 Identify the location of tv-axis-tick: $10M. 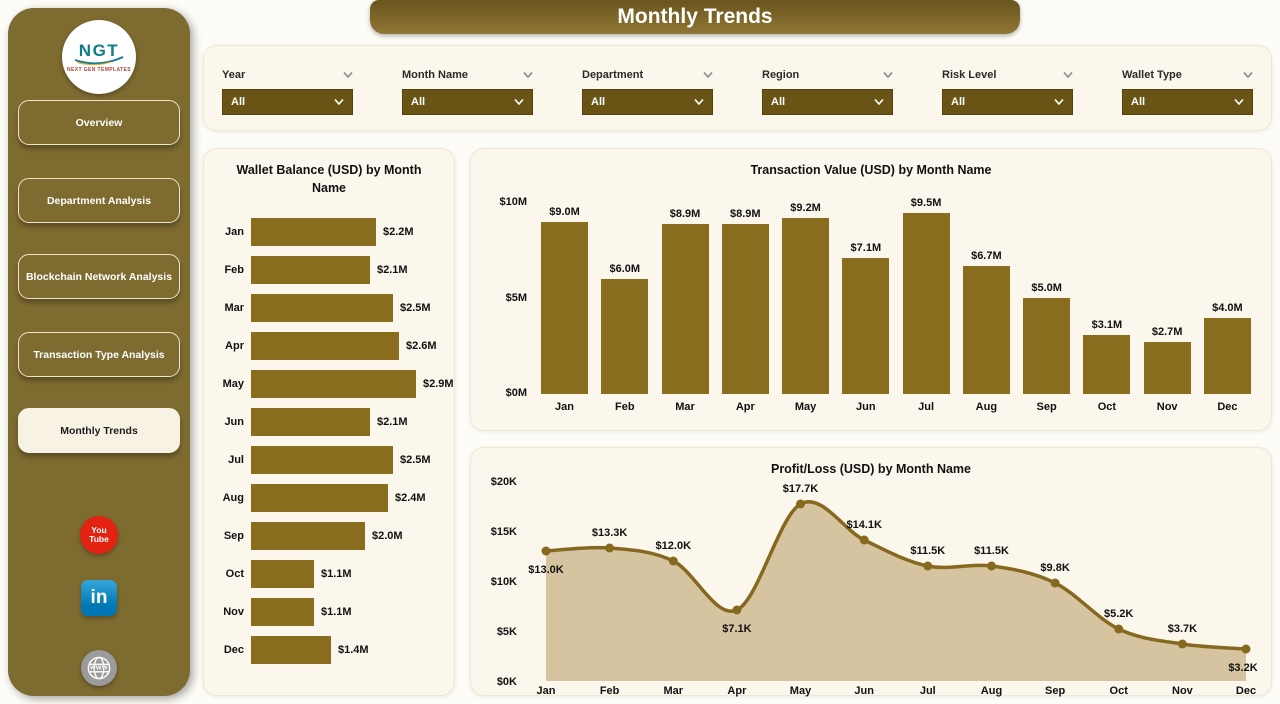
(513, 202).